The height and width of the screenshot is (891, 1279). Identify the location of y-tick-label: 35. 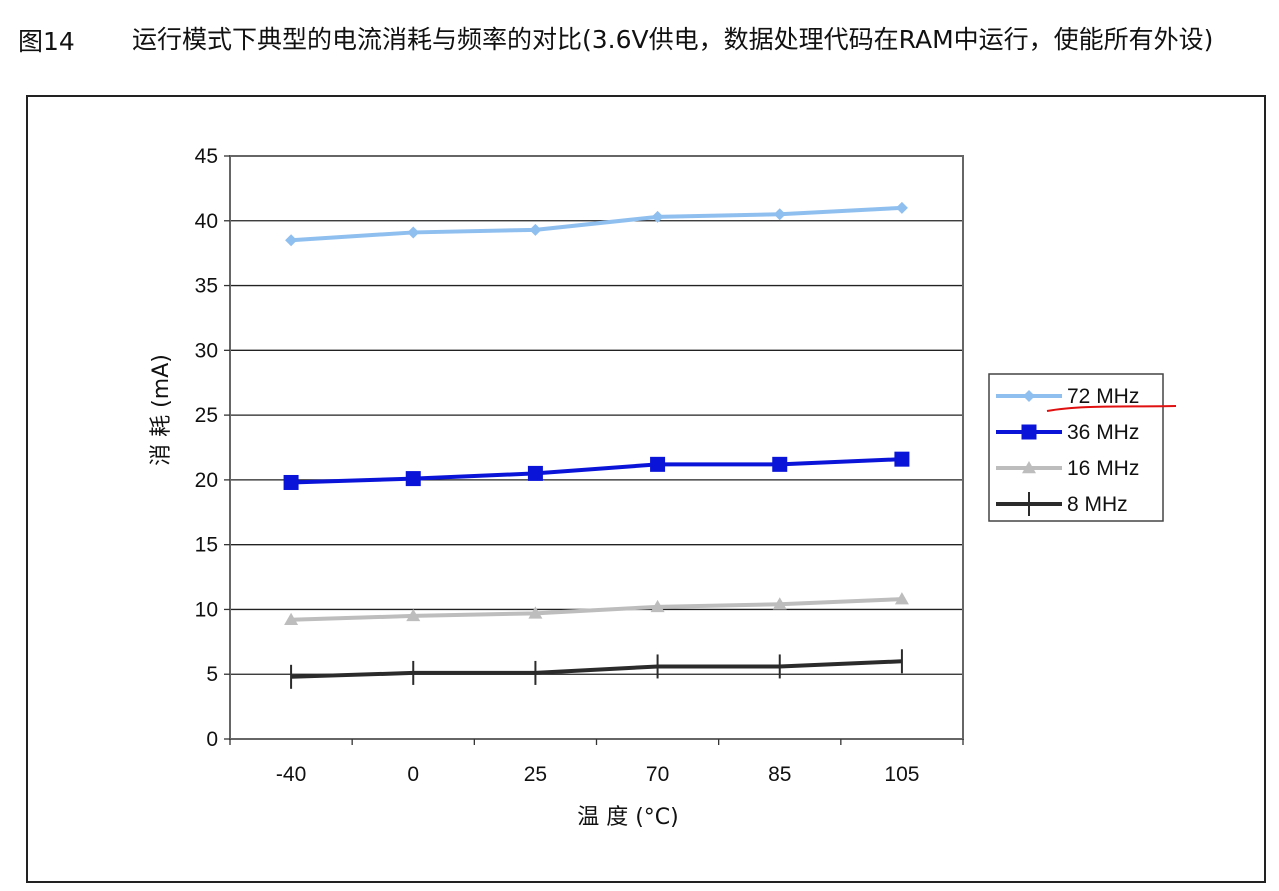
(206, 286).